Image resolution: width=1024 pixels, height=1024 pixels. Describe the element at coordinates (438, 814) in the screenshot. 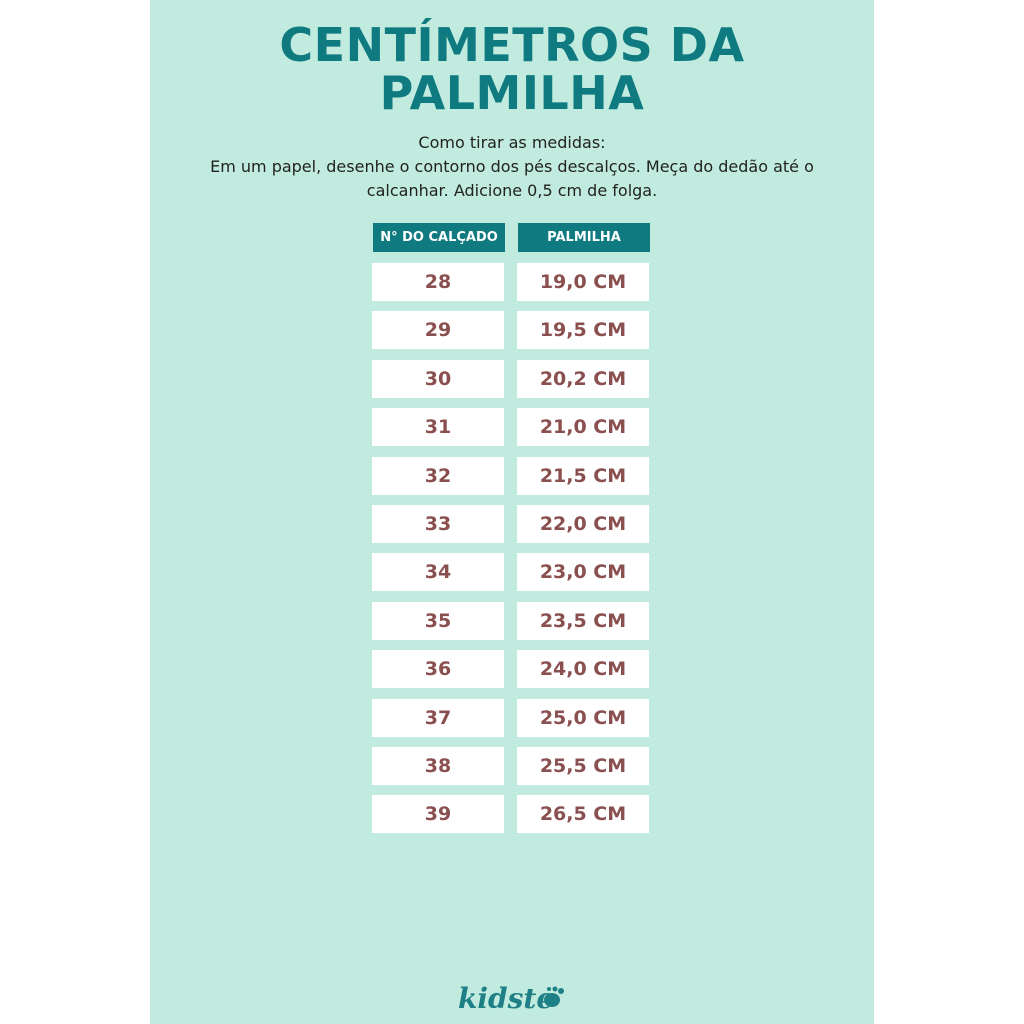

I see `size-cell: 39` at that location.